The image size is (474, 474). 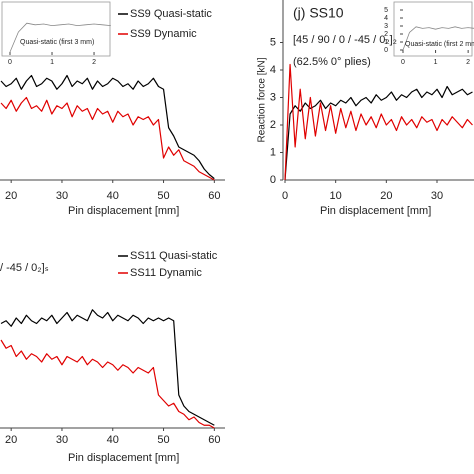 What do you see at coordinates (171, 14) in the screenshot?
I see `legend-label: SS9 Quasi-static` at bounding box center [171, 14].